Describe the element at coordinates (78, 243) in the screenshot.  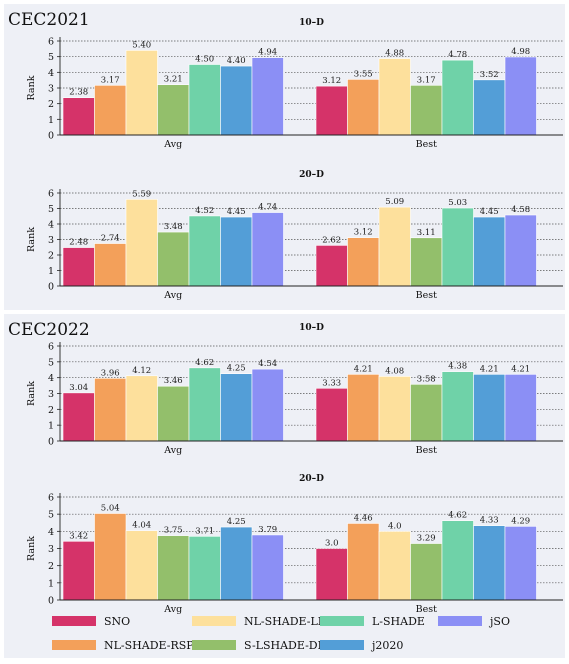
I see `data-label: 2.48` at that location.